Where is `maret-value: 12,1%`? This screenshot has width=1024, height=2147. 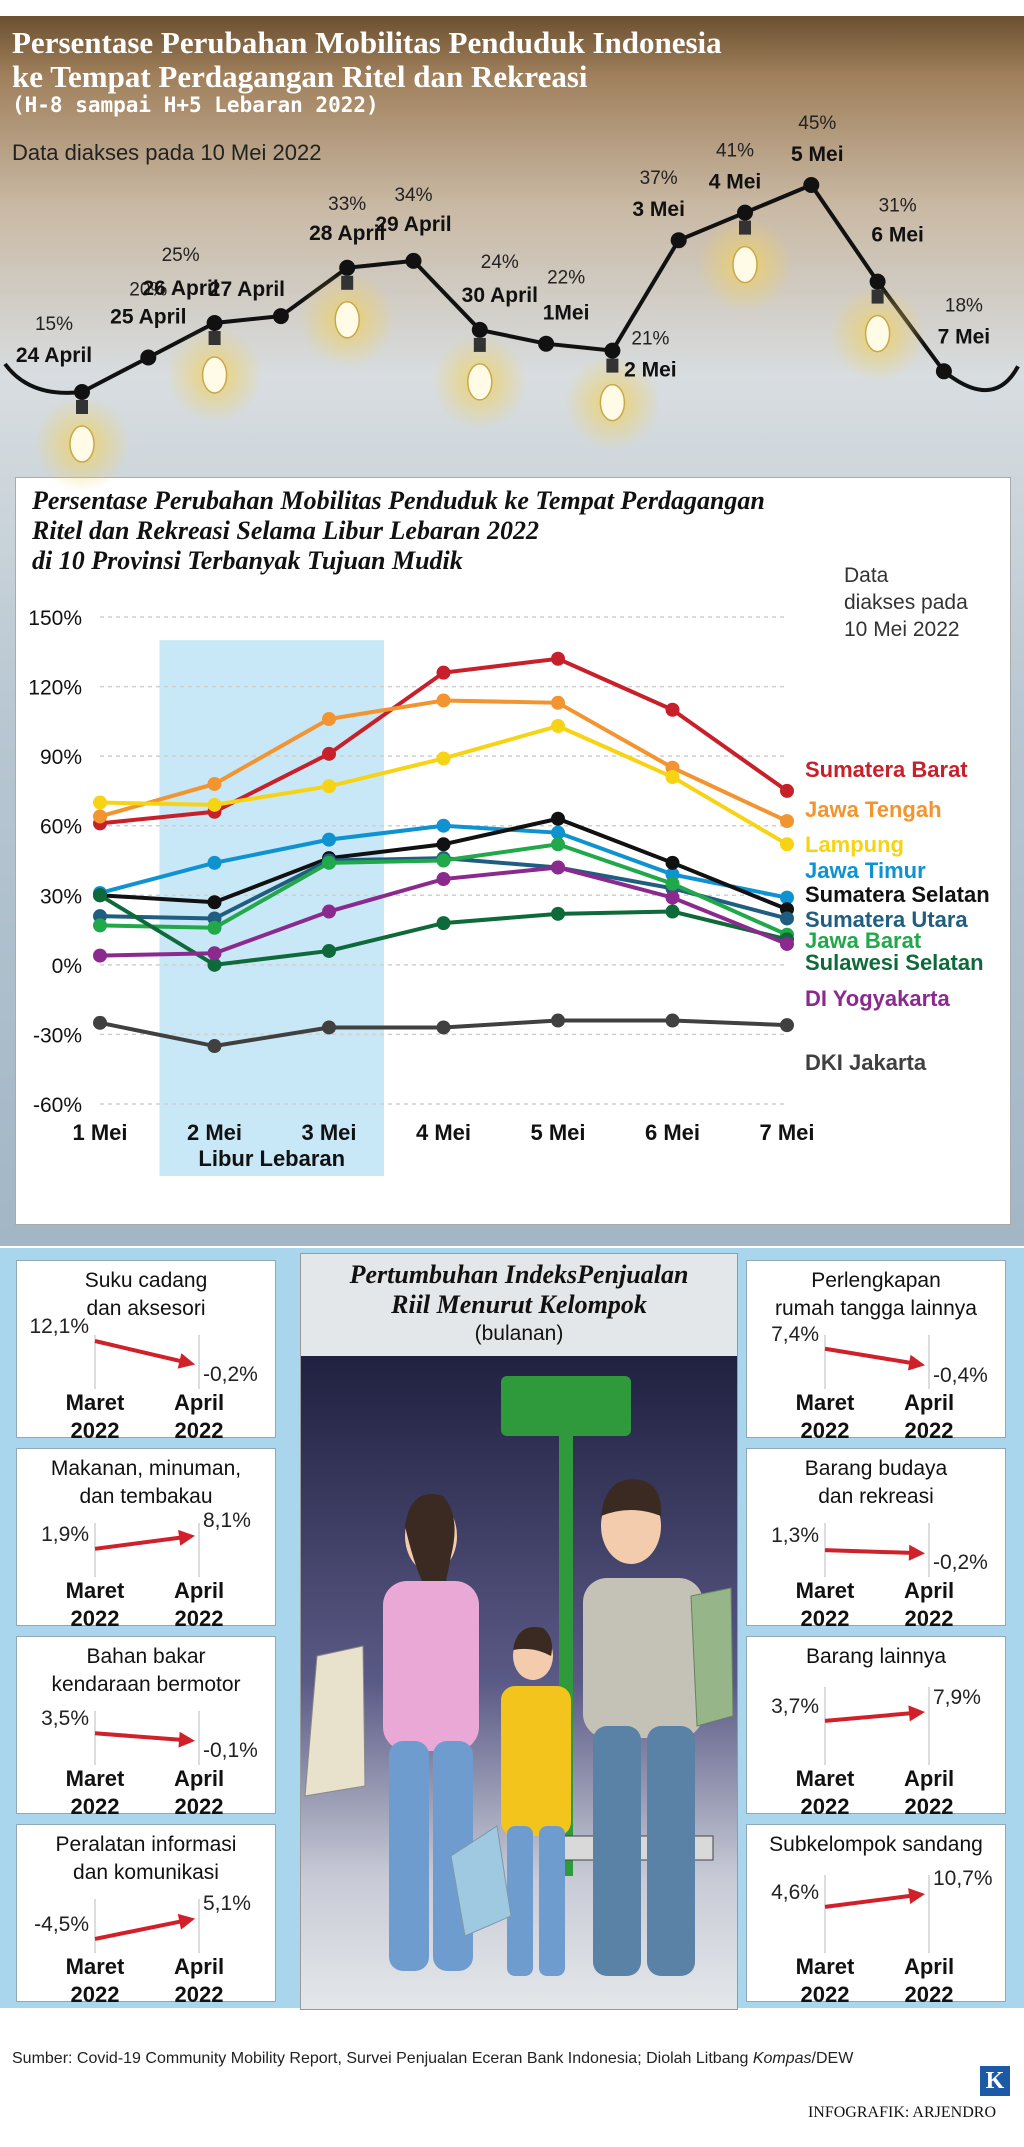
maret-value: 12,1% is located at coordinates (59, 1326).